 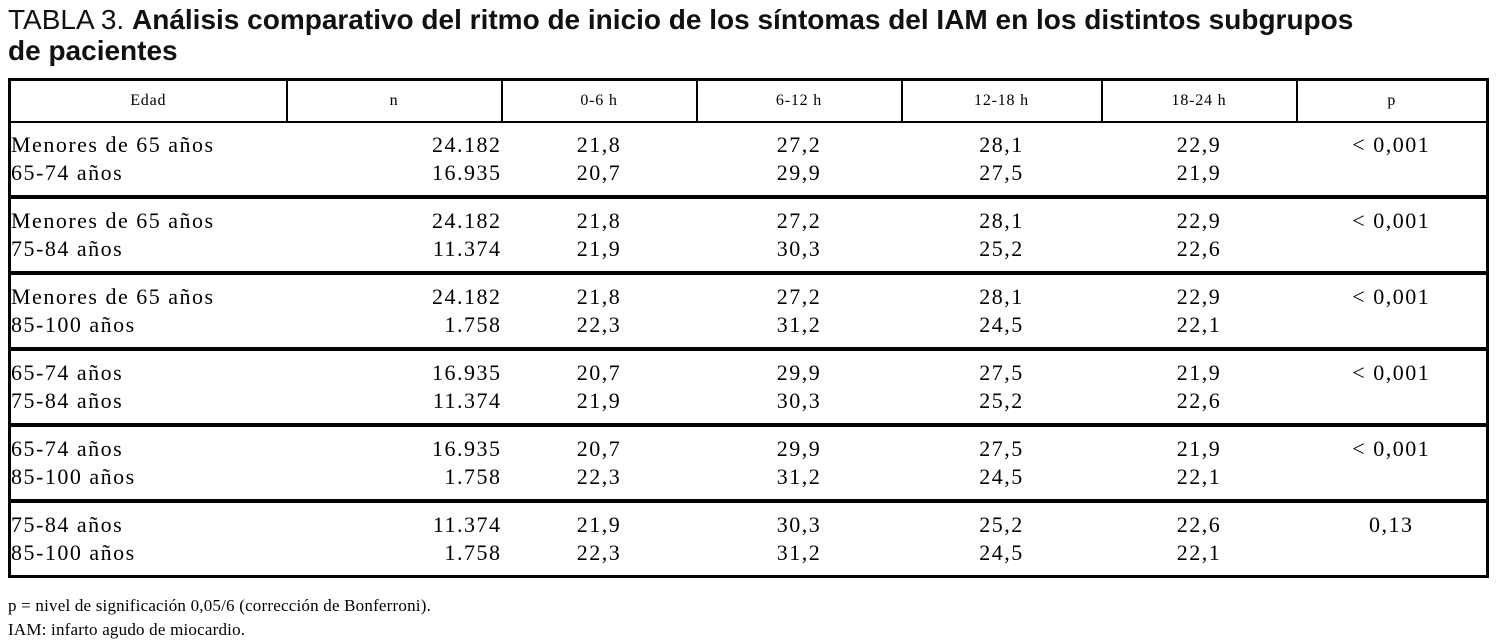 What do you see at coordinates (127, 629) in the screenshot?
I see `footnote-line: IAM: infarto agudo de miocardio.` at bounding box center [127, 629].